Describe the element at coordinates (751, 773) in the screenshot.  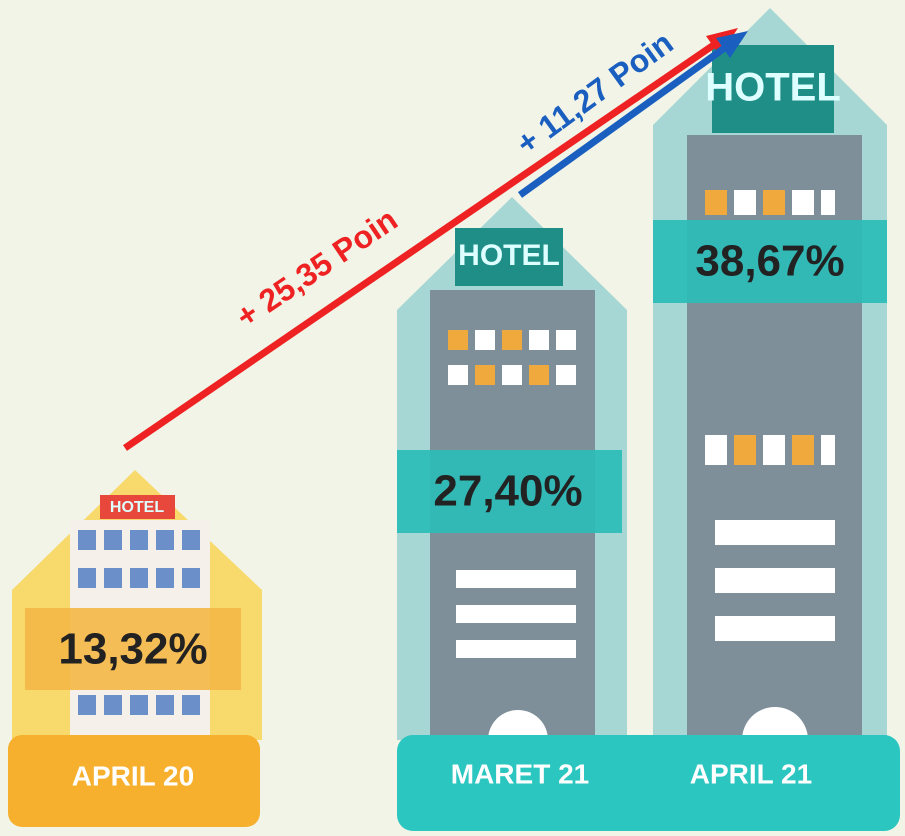
I see `label: APRIL 21` at that location.